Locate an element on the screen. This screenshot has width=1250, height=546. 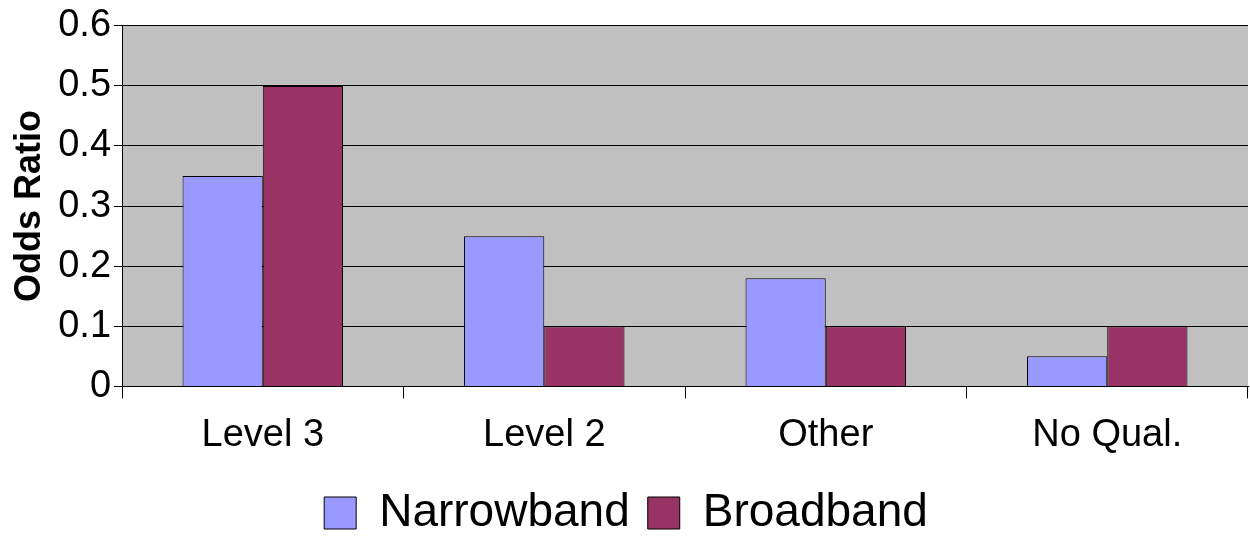
y-tick-label: 0.5 is located at coordinates (85, 83).